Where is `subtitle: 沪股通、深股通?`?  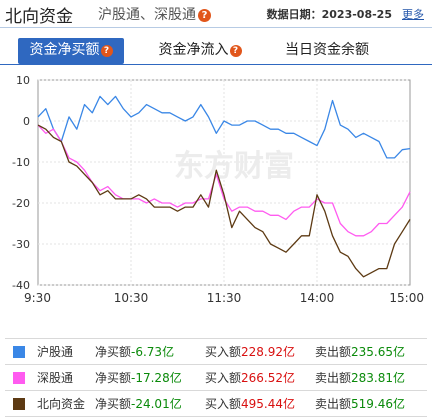 subtitle: 沪股通、深股通? is located at coordinates (154, 14).